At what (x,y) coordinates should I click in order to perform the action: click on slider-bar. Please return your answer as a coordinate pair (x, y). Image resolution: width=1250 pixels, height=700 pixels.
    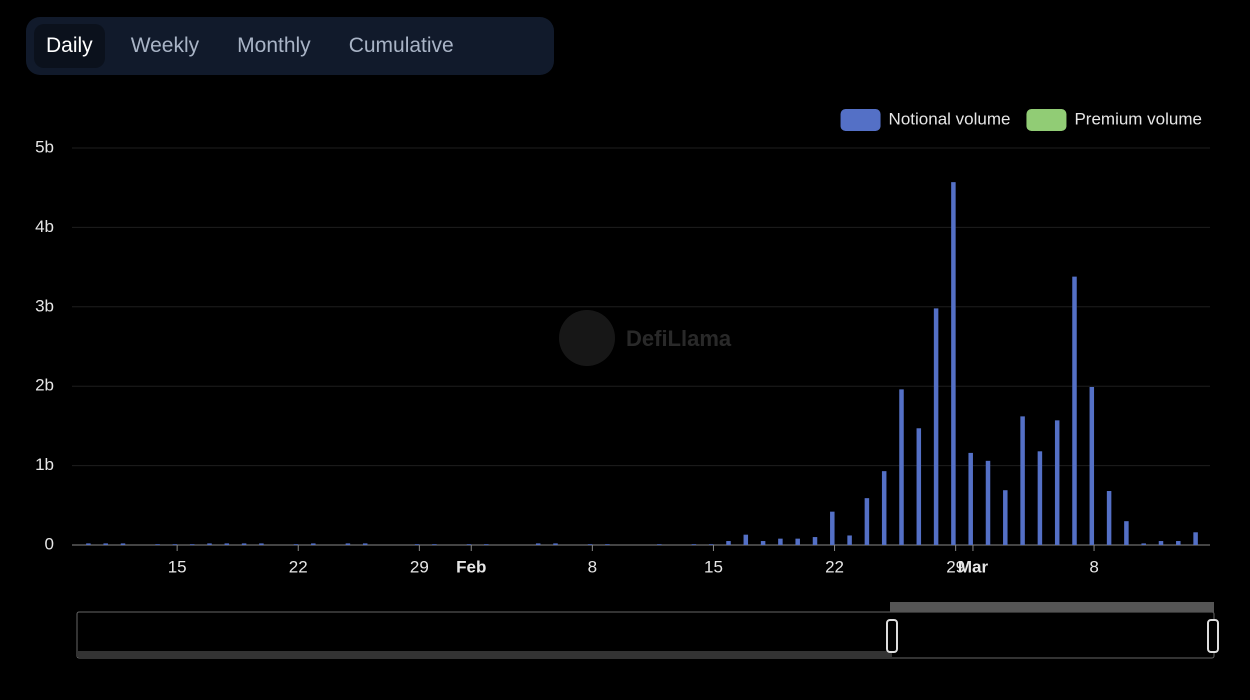
    Looking at the image, I should click on (1052, 607).